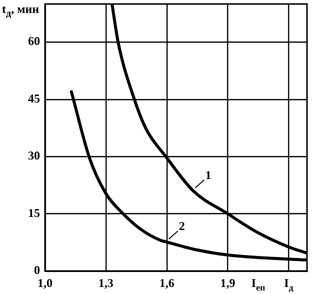 This screenshot has width=314, height=294. Describe the element at coordinates (228, 283) in the screenshot. I see `x-tick-label: 1,9` at that location.